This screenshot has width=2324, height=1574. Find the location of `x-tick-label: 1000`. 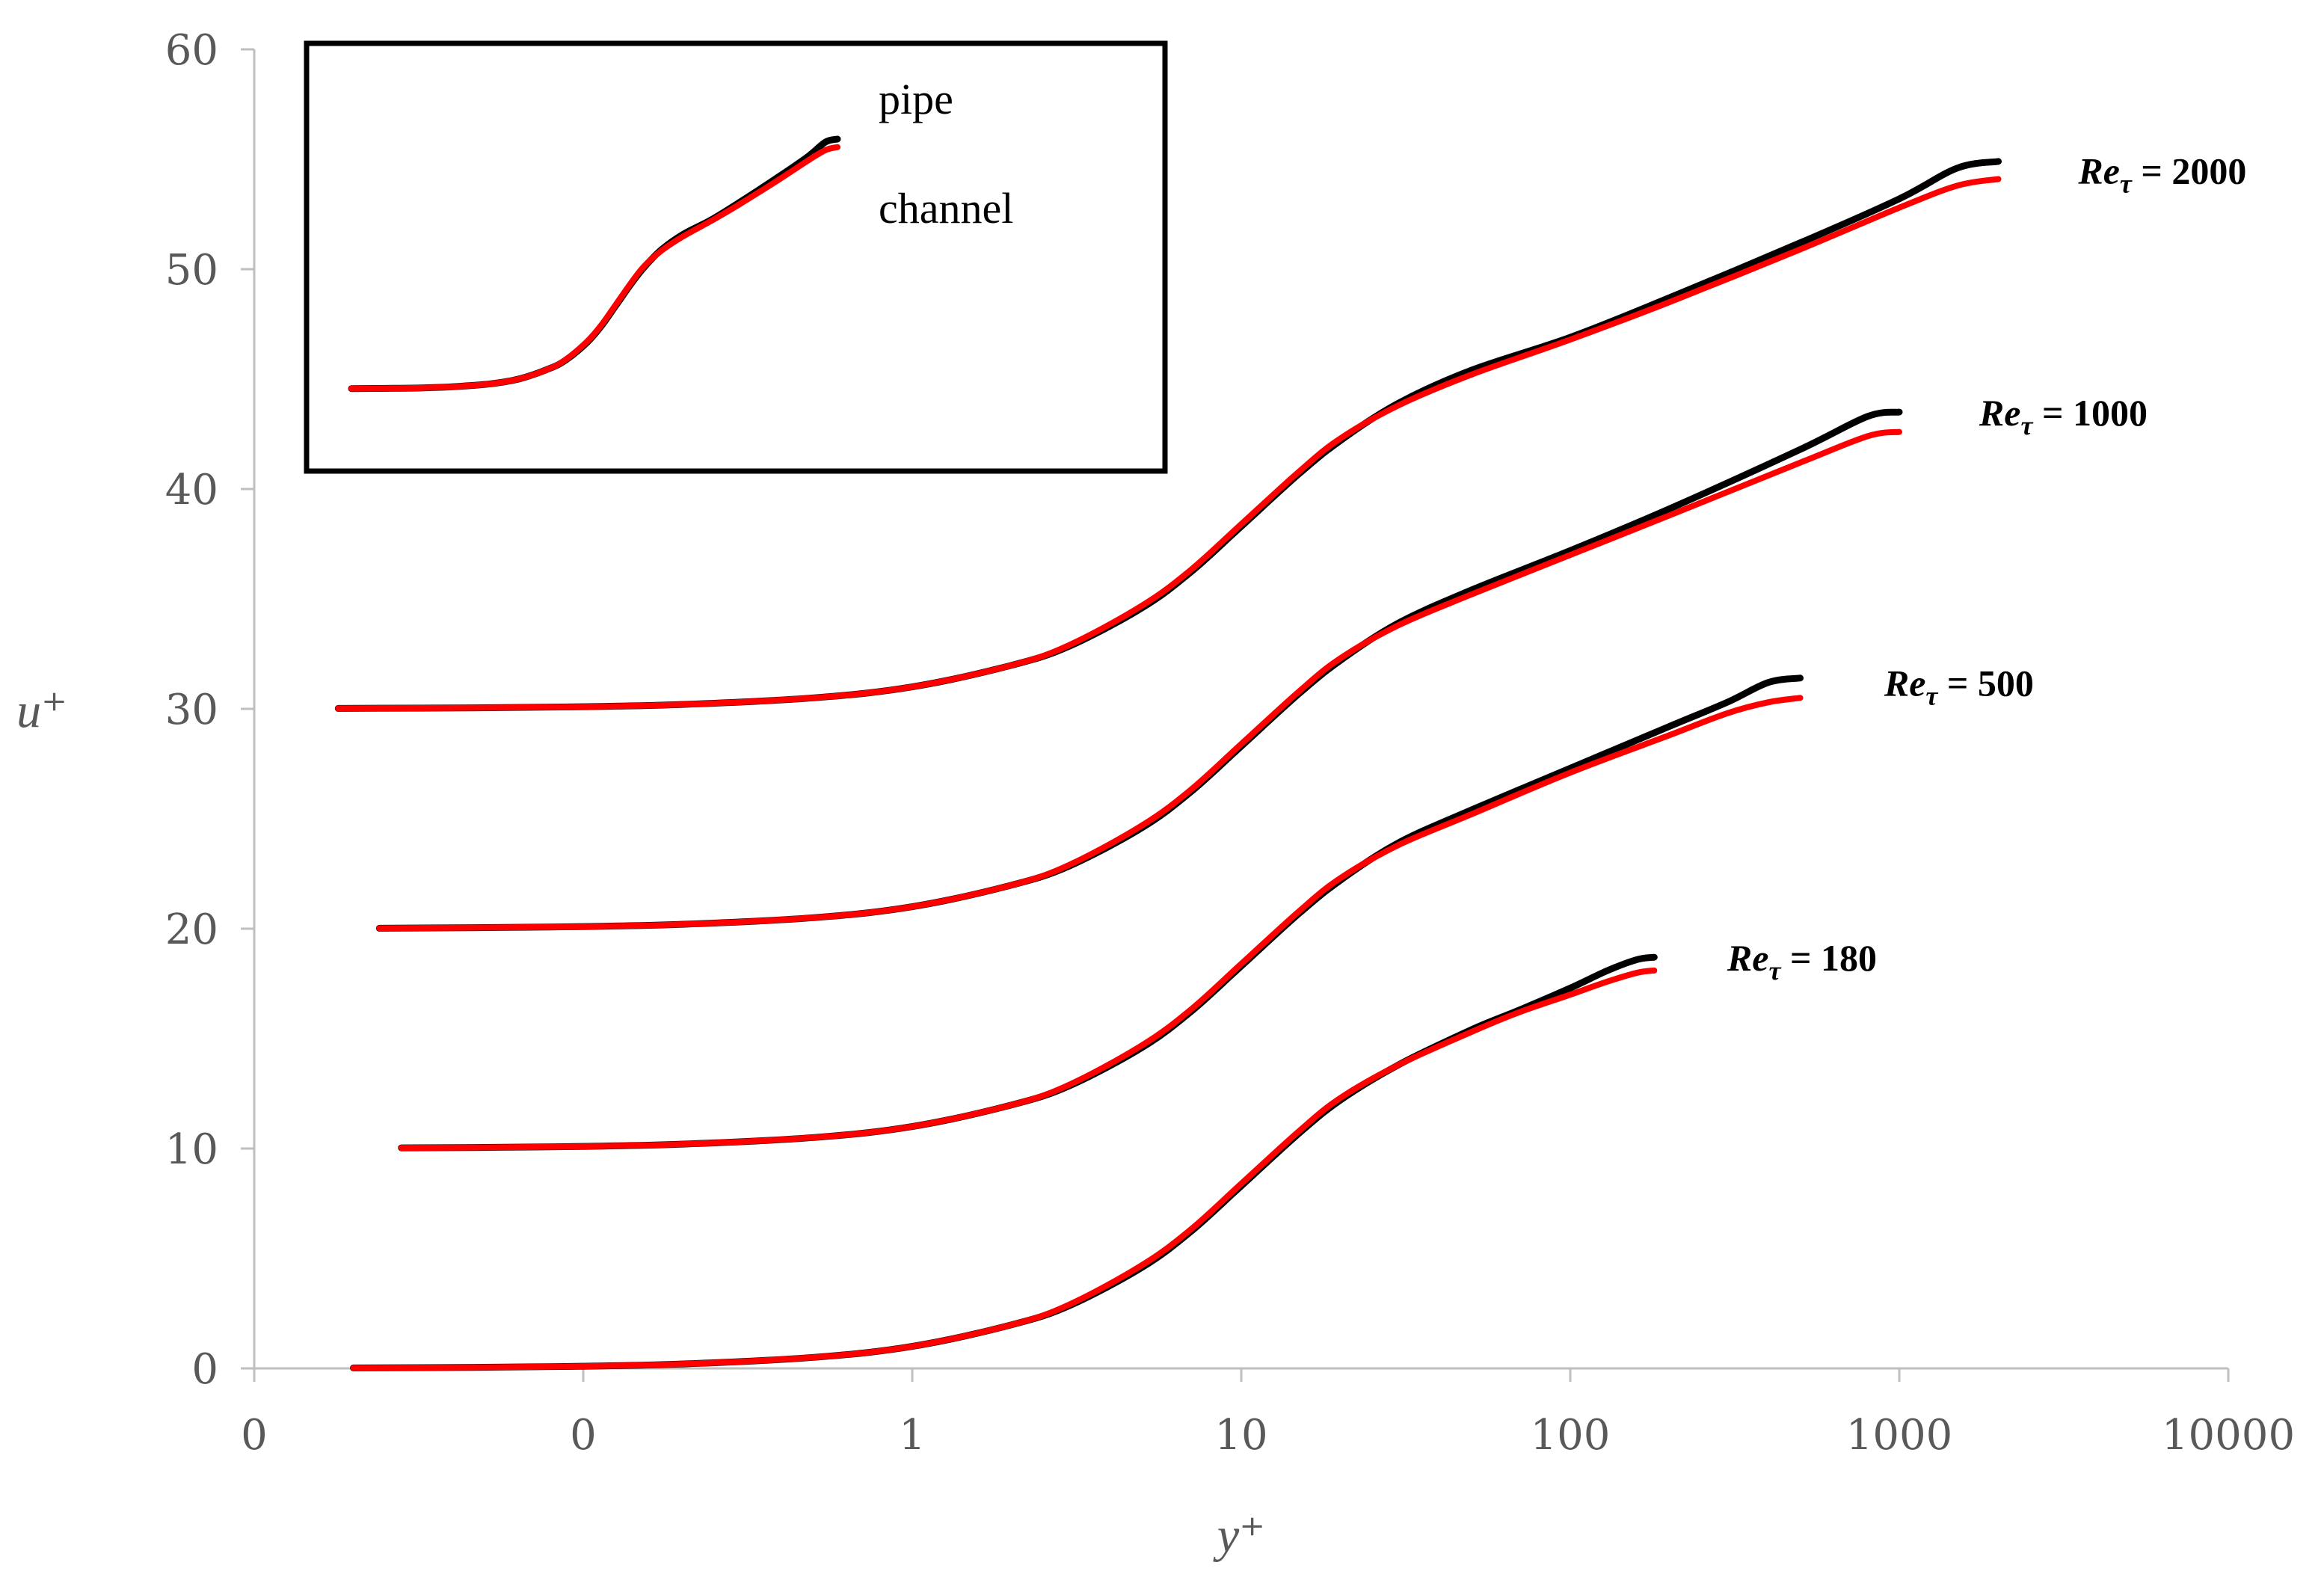

x-tick-label: 1000 is located at coordinates (1899, 1435).